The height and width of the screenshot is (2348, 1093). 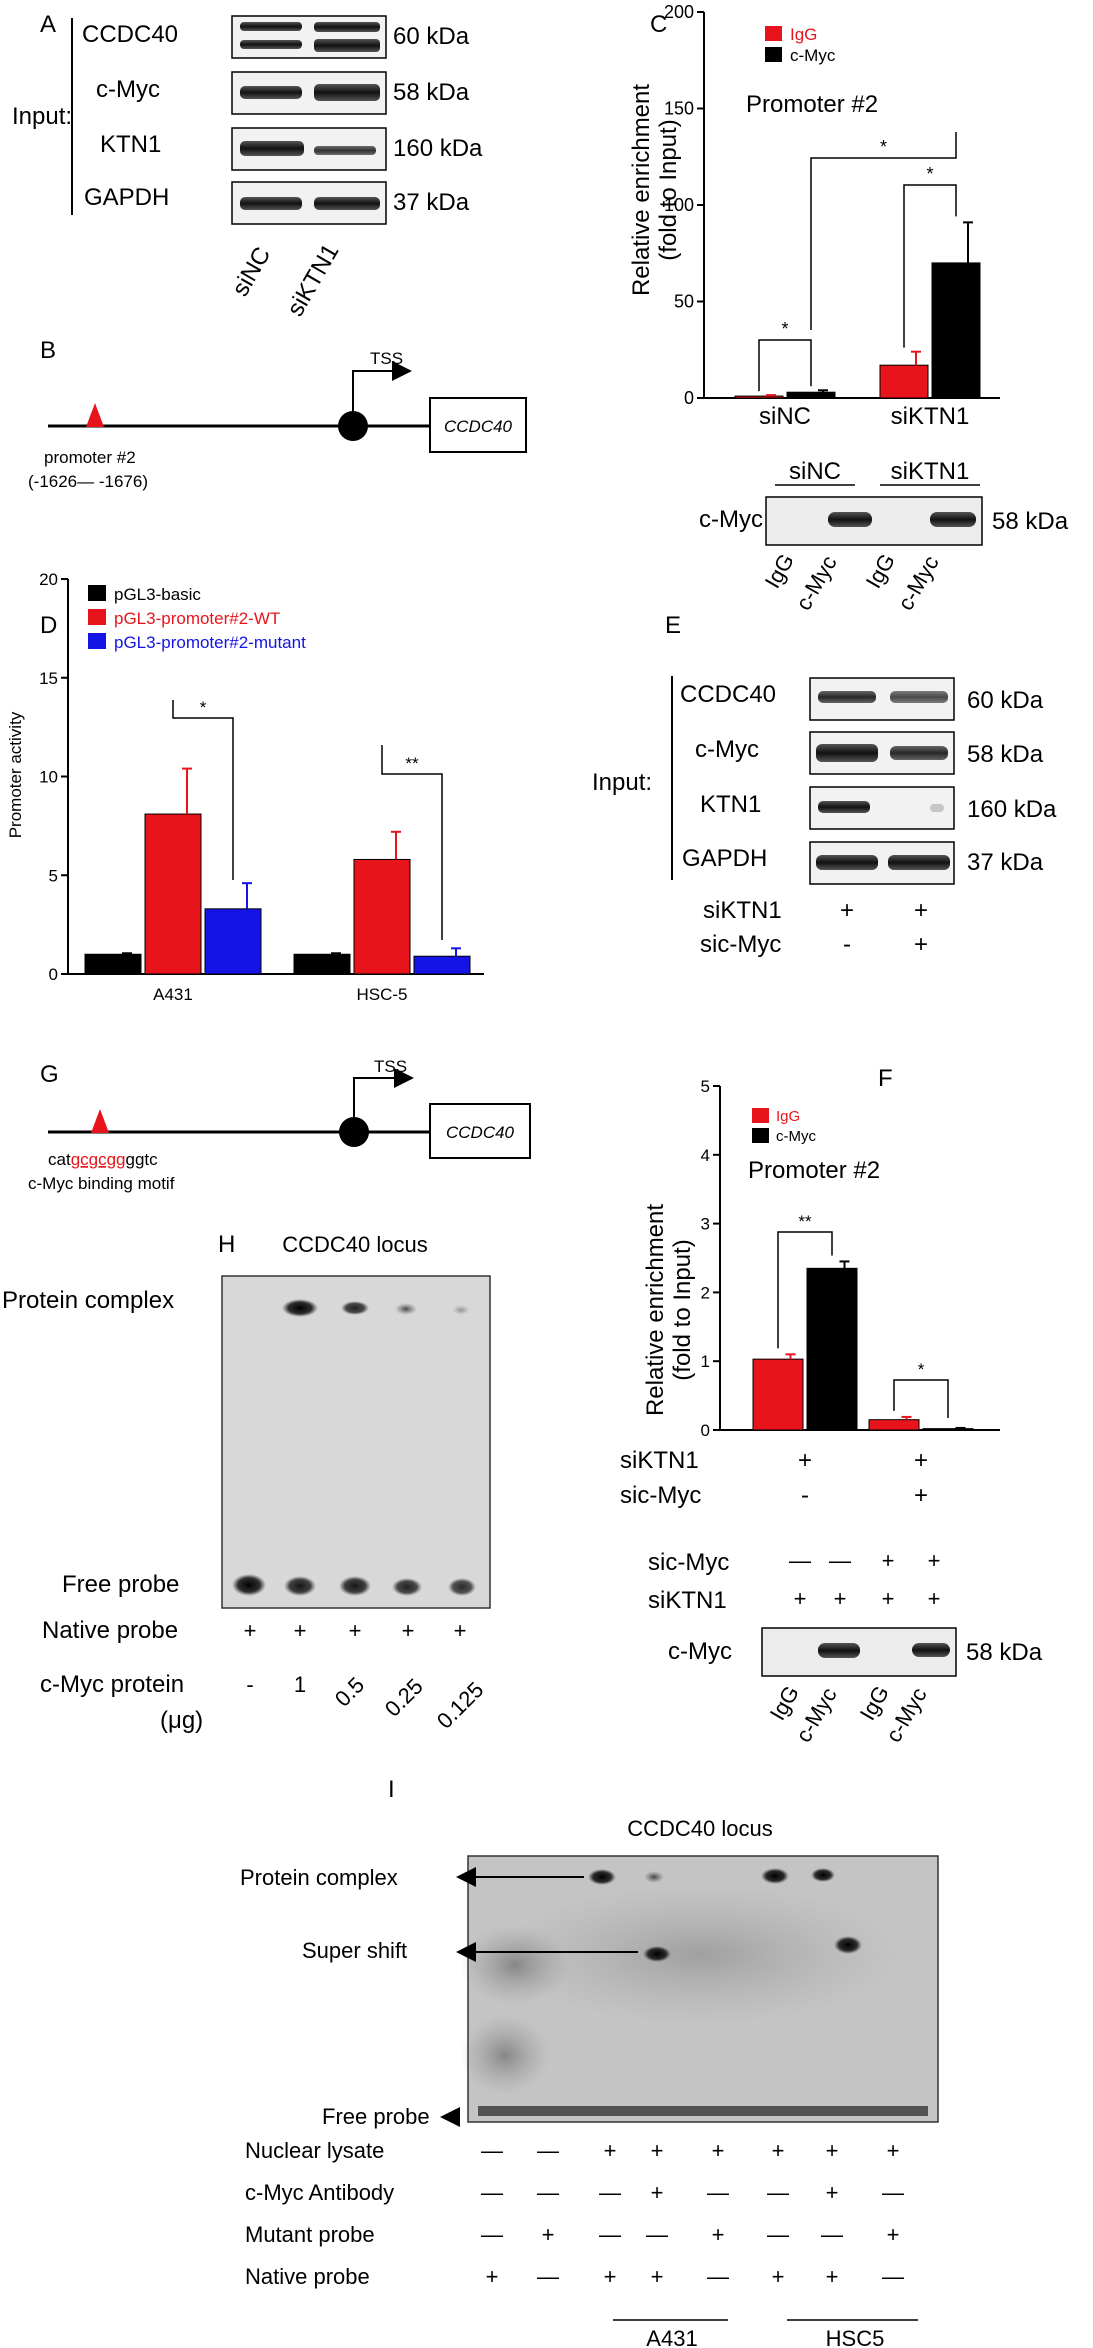 I want to click on panel-d-letter: D, so click(x=48, y=625).